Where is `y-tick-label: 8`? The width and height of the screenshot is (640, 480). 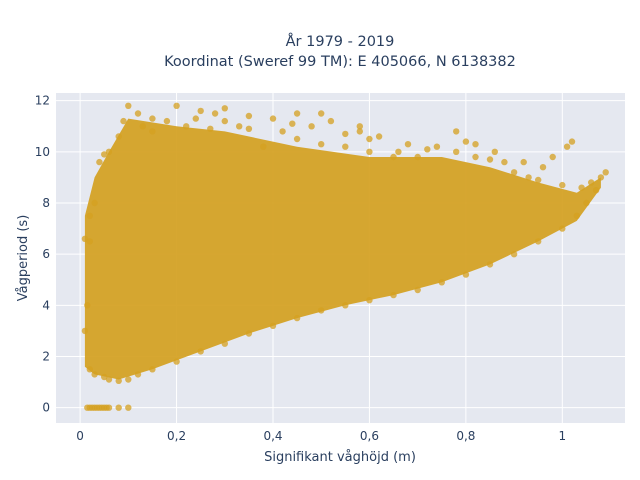
y-tick-label: 8 is located at coordinates (46, 203).